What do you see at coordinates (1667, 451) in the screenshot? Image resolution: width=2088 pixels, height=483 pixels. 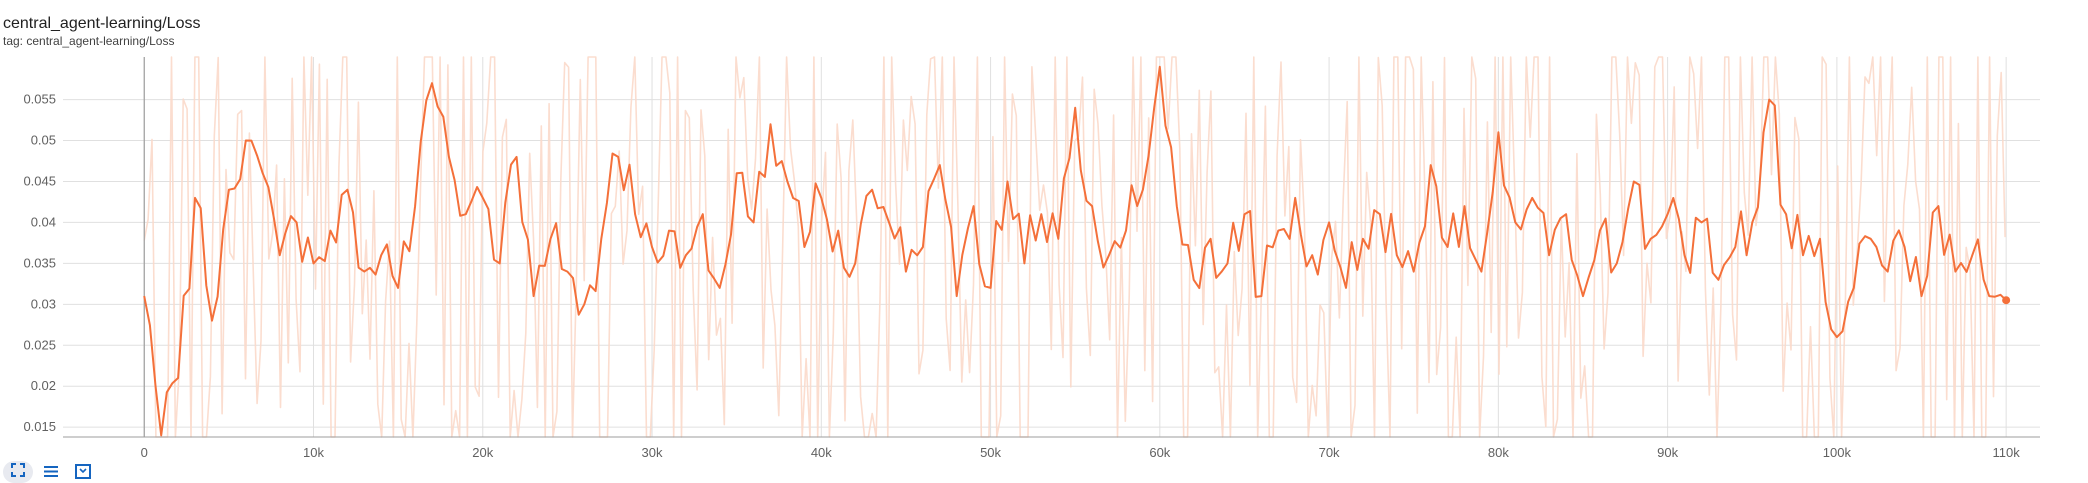 I see `x-tick-label: 90k` at bounding box center [1667, 451].